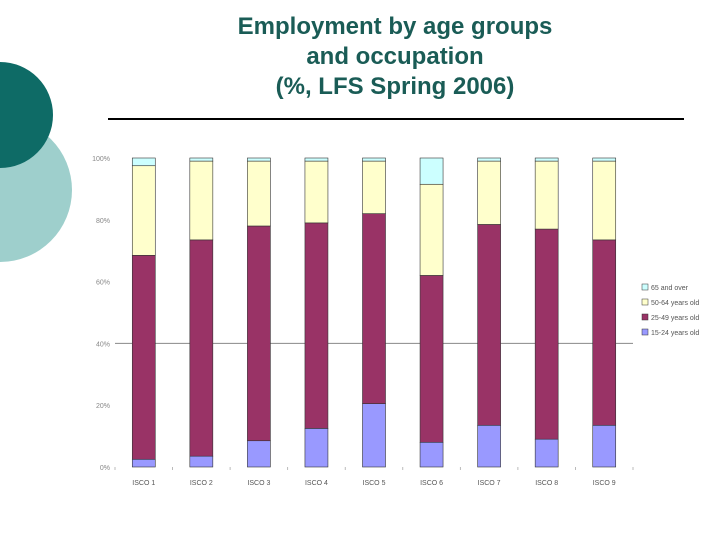 The width and height of the screenshot is (720, 540). Describe the element at coordinates (604, 483) in the screenshot. I see `x-category-label: ISCO 9` at that location.